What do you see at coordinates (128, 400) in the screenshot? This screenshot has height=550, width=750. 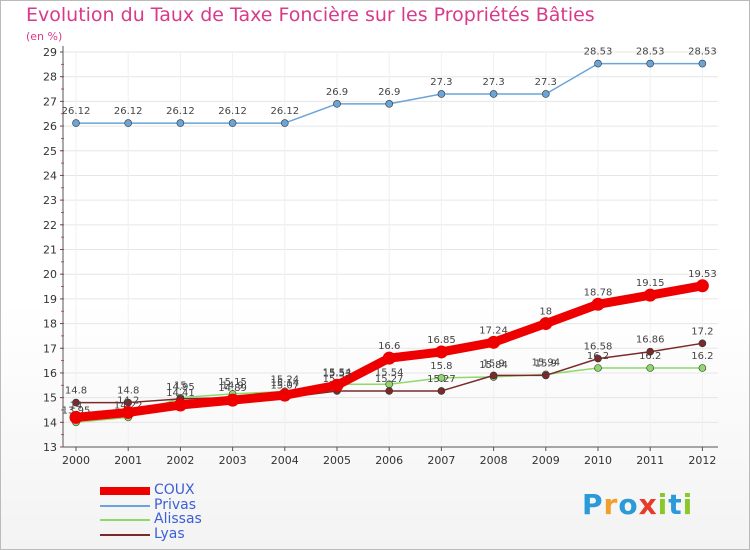 I see `data-label-coux: 14.2` at bounding box center [128, 400].